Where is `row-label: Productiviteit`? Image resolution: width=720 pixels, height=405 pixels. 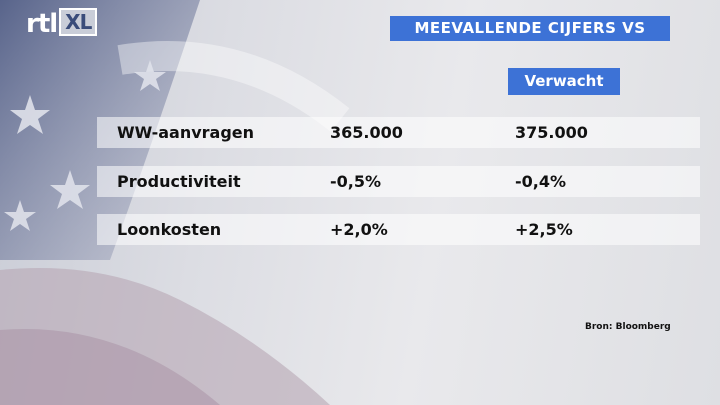
row-label: Productiviteit is located at coordinates (179, 181).